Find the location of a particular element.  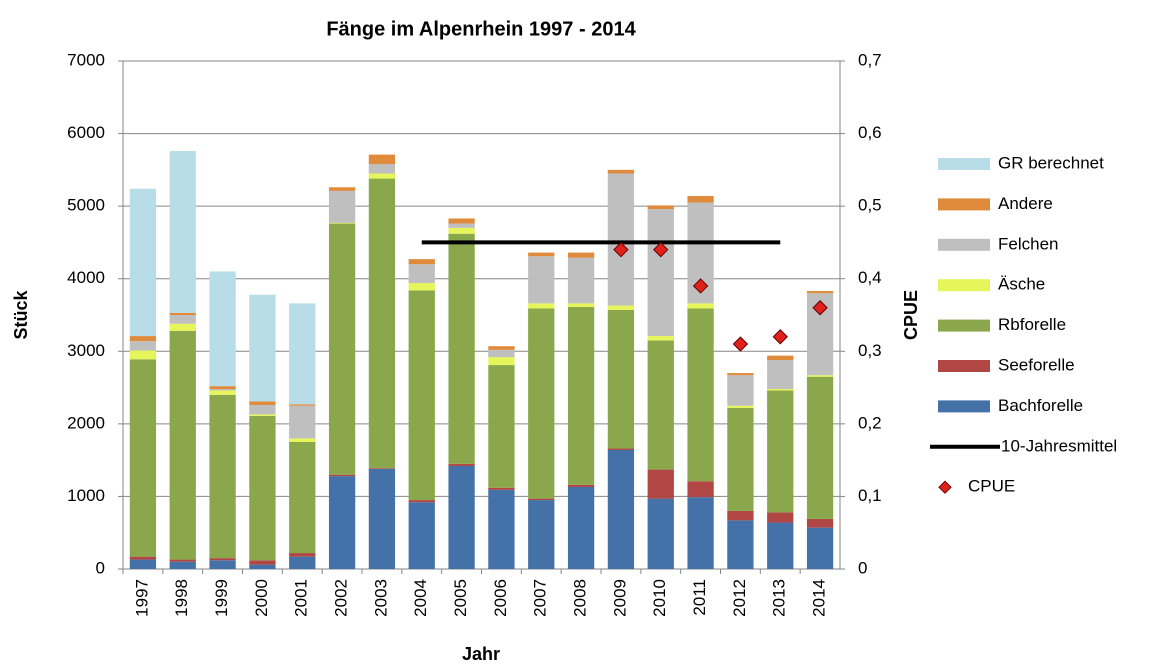

x-tick-label: 2000 is located at coordinates (261, 598).